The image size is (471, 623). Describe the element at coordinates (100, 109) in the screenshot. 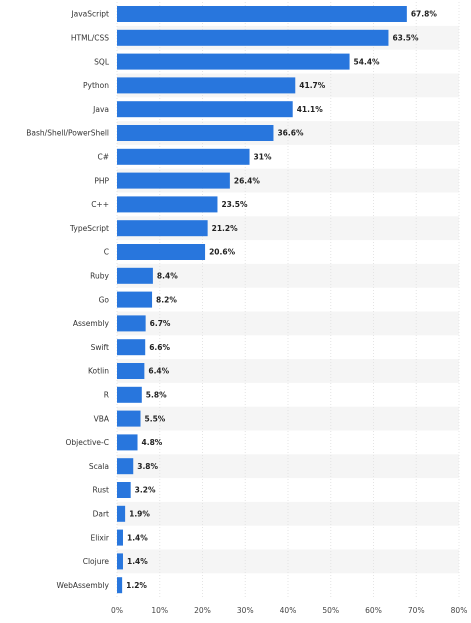

I see `category-label: Java` at that location.